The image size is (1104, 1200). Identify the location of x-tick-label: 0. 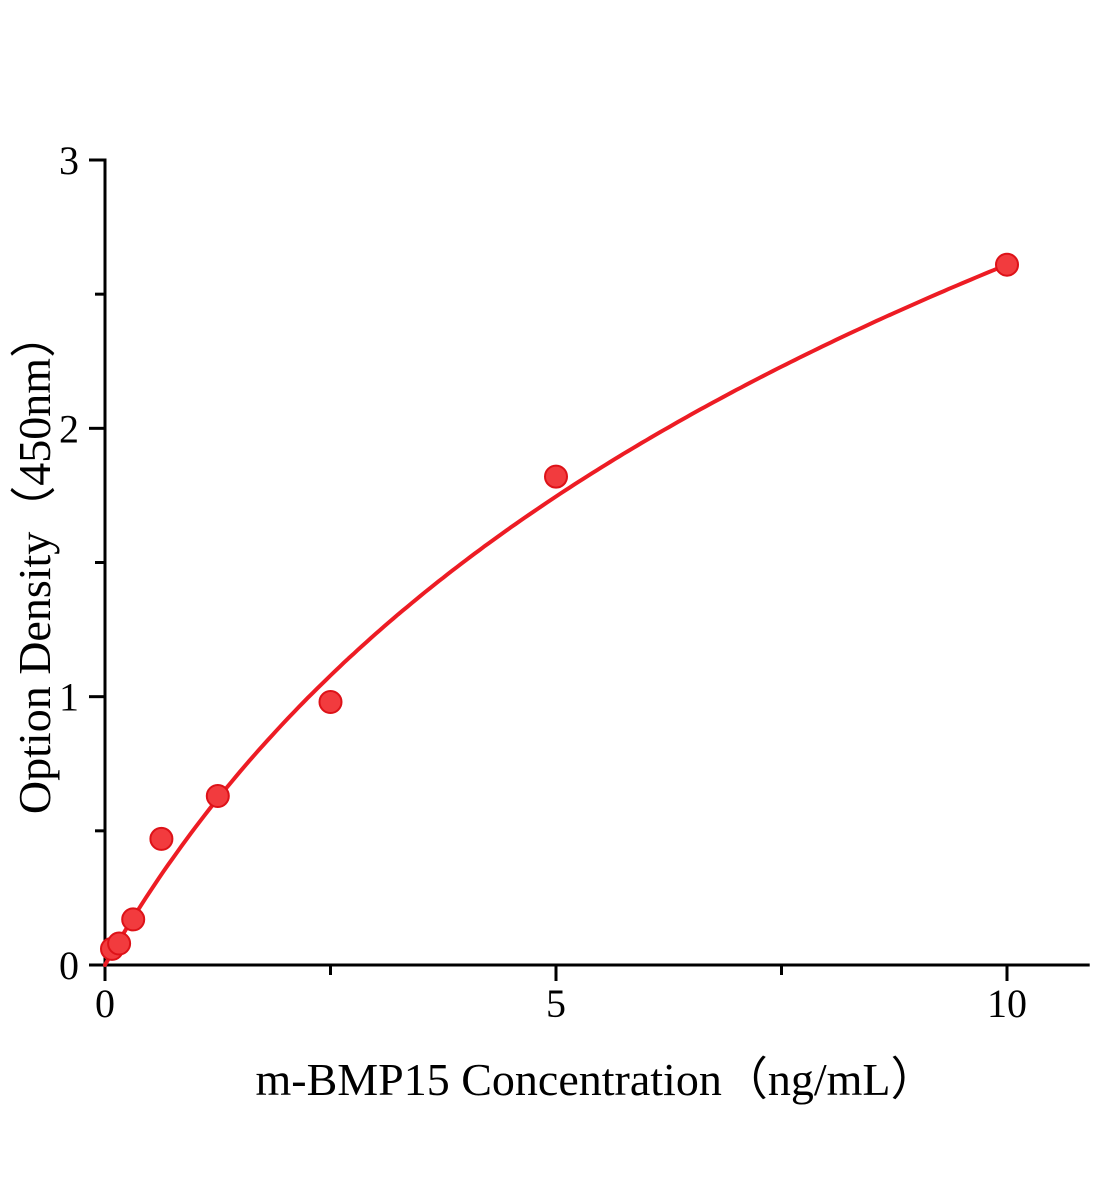
(105, 1003).